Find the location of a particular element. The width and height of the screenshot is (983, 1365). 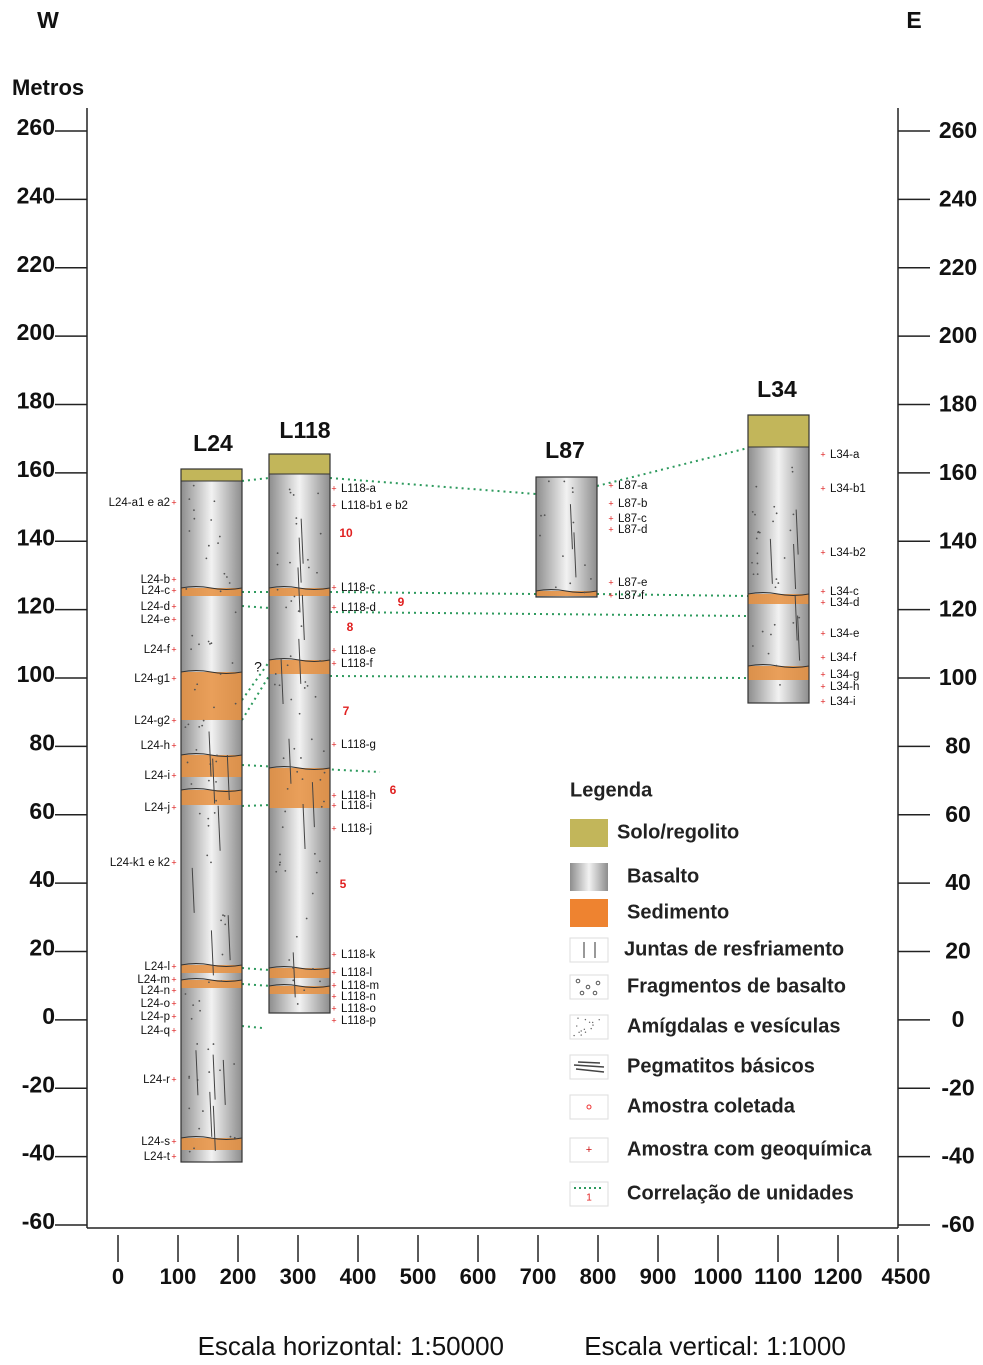

unit-number: 6 is located at coordinates (393, 790).